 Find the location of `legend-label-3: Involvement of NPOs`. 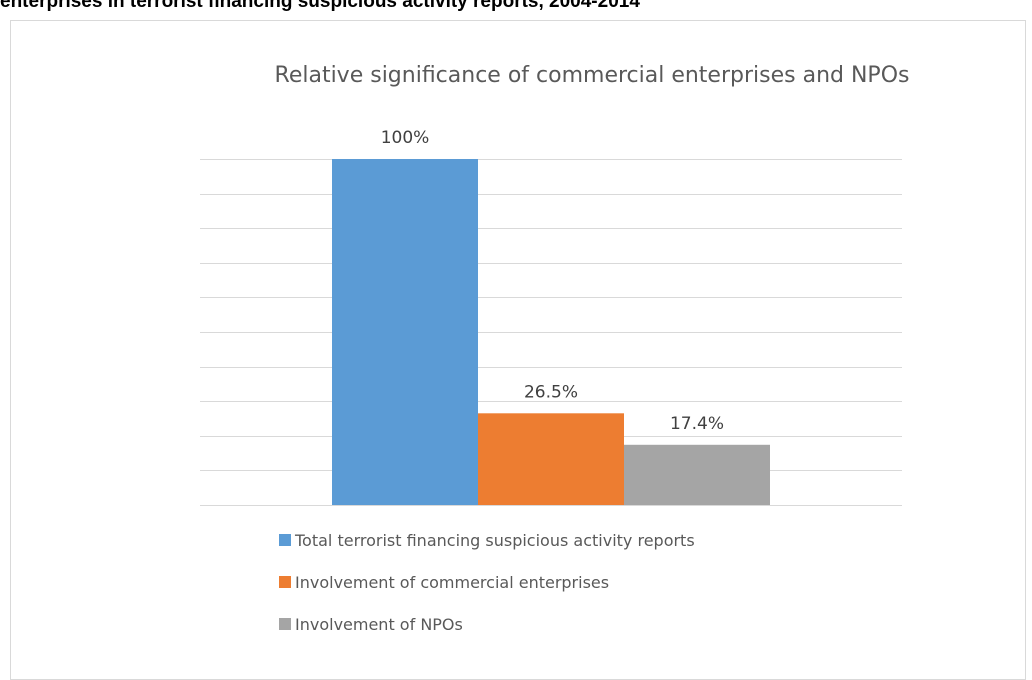

legend-label-3: Involvement of NPOs is located at coordinates (379, 624).